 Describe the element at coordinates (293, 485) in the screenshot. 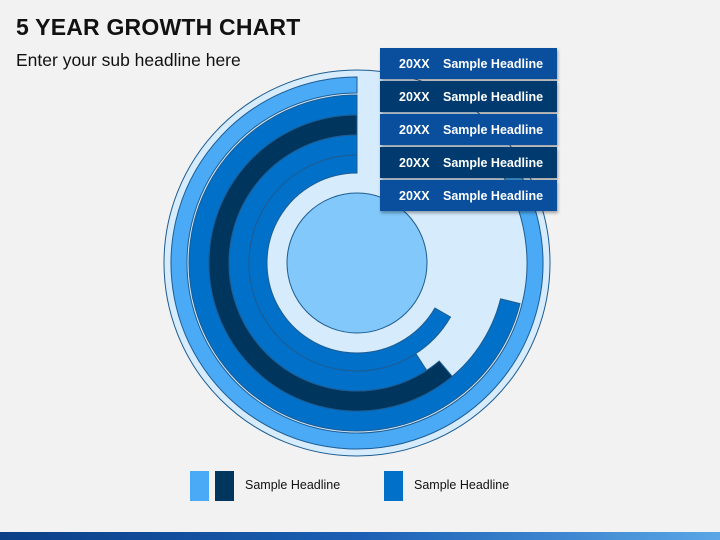

I see `legend-label-1: Sample Headline` at that location.